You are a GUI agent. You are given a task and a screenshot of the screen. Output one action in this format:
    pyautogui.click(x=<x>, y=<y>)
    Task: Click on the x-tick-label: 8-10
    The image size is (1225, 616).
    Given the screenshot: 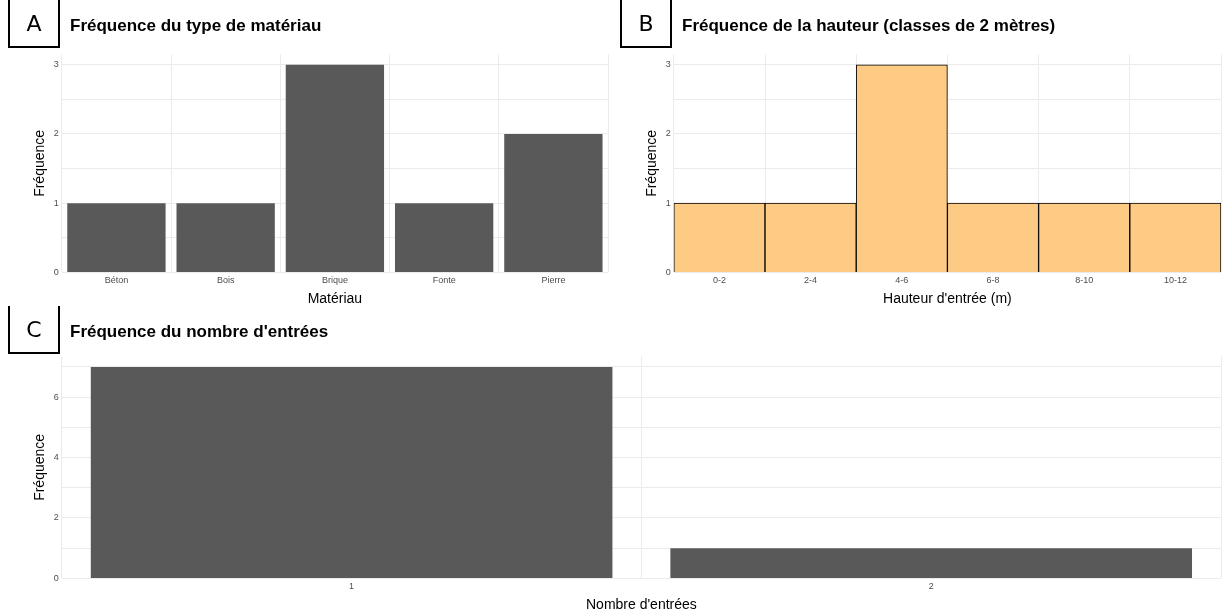 What is the action you would take?
    pyautogui.click(x=1084, y=280)
    